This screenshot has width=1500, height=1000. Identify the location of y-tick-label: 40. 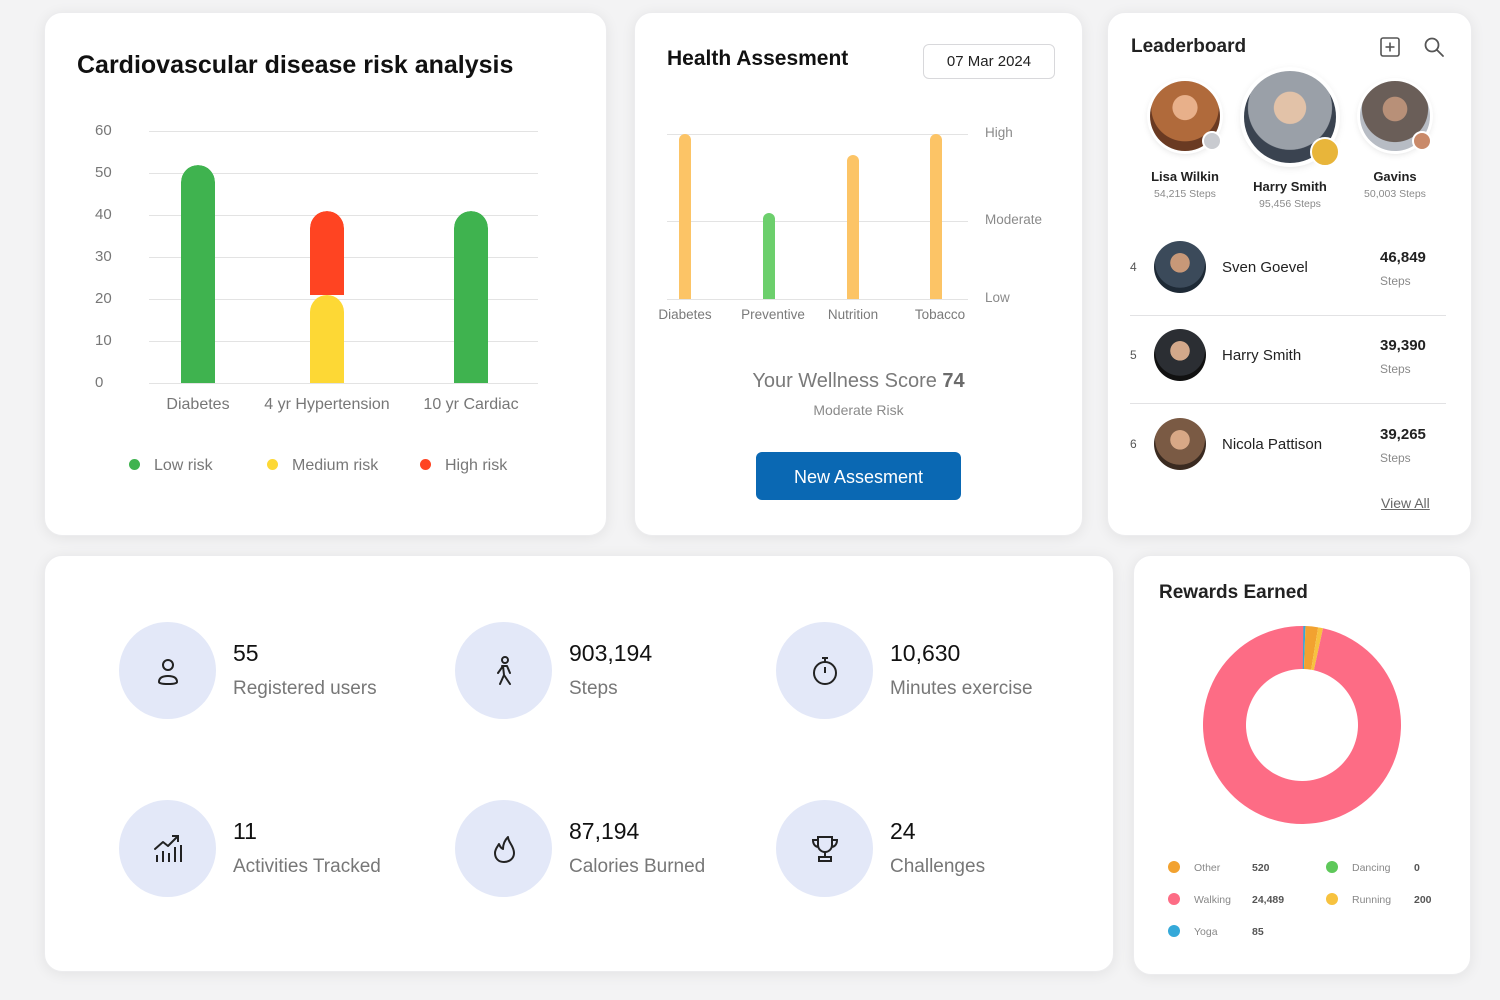
(103, 214).